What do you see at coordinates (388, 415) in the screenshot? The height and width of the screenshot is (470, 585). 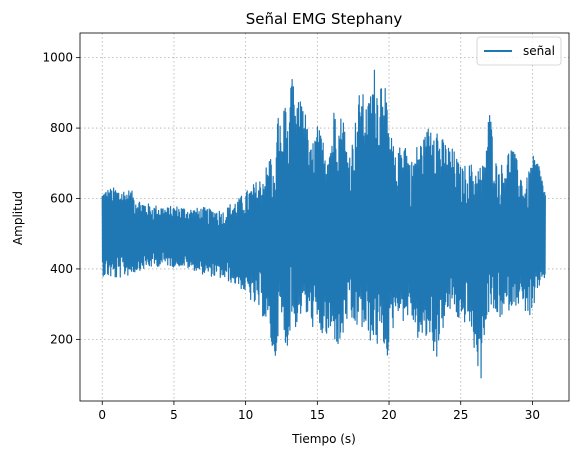 I see `x-tick-label: 20` at bounding box center [388, 415].